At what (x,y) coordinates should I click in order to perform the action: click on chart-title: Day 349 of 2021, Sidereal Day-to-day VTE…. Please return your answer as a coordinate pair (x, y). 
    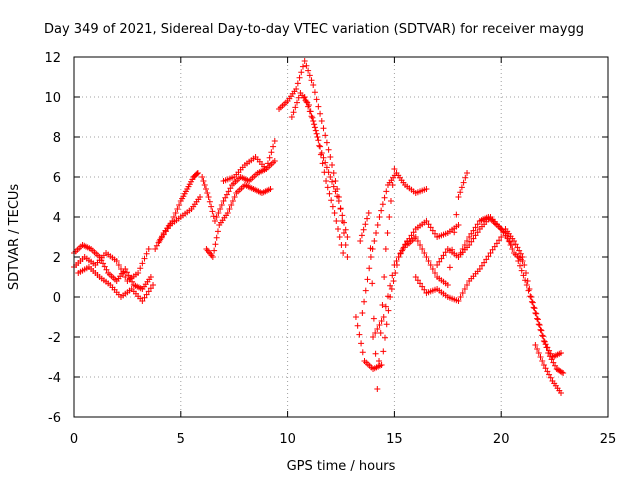
    Looking at the image, I should click on (314, 29).